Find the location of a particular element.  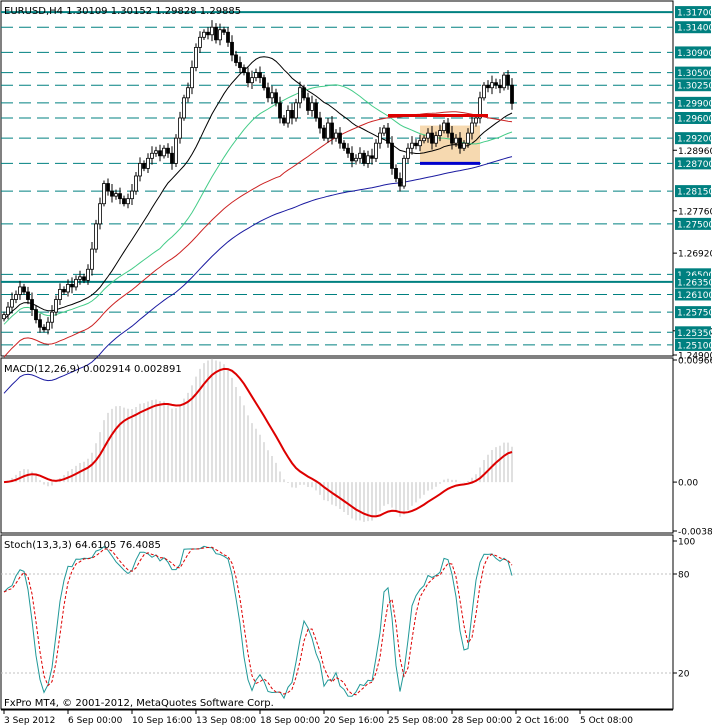

price-label: 1.30250 is located at coordinates (694, 87).